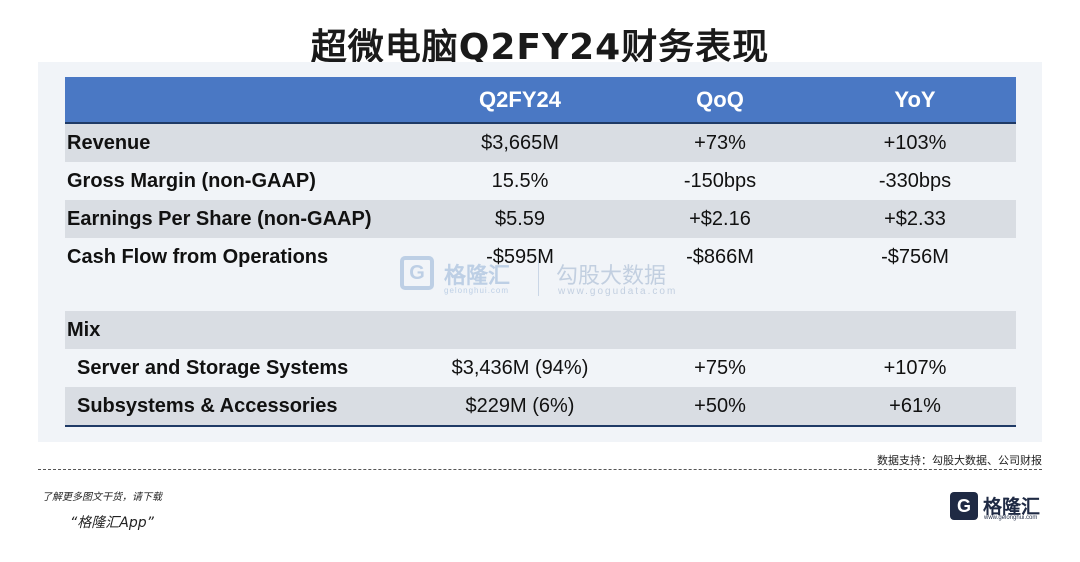  Describe the element at coordinates (477, 276) in the screenshot. I see `watermark-brand: 格隆汇` at that location.